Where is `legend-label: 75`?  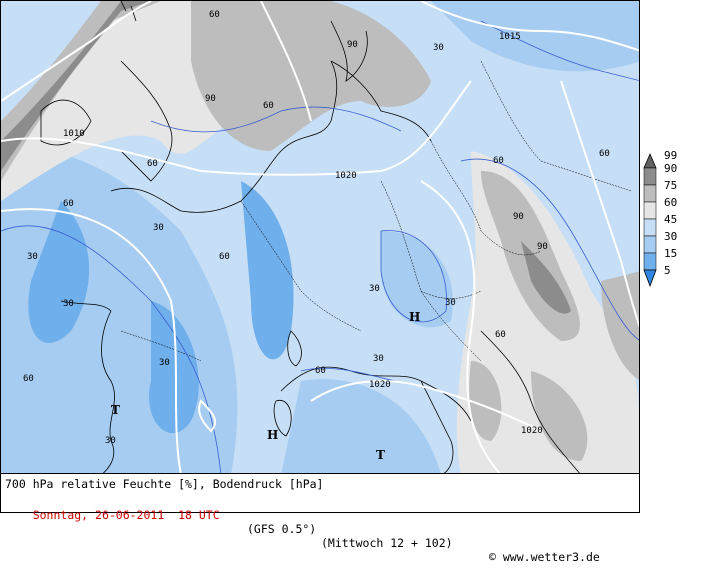 legend-label: 75 is located at coordinates (671, 185).